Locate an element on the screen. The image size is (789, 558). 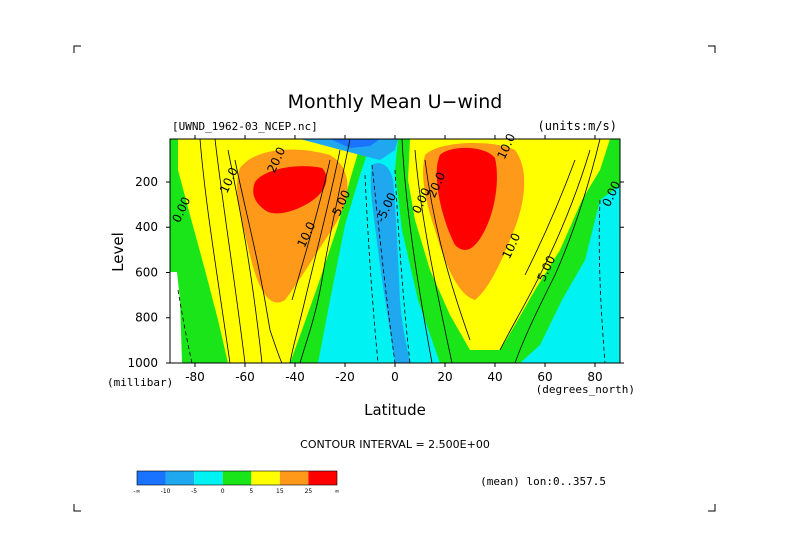
colorbar-tick-label: 25 is located at coordinates (309, 491).